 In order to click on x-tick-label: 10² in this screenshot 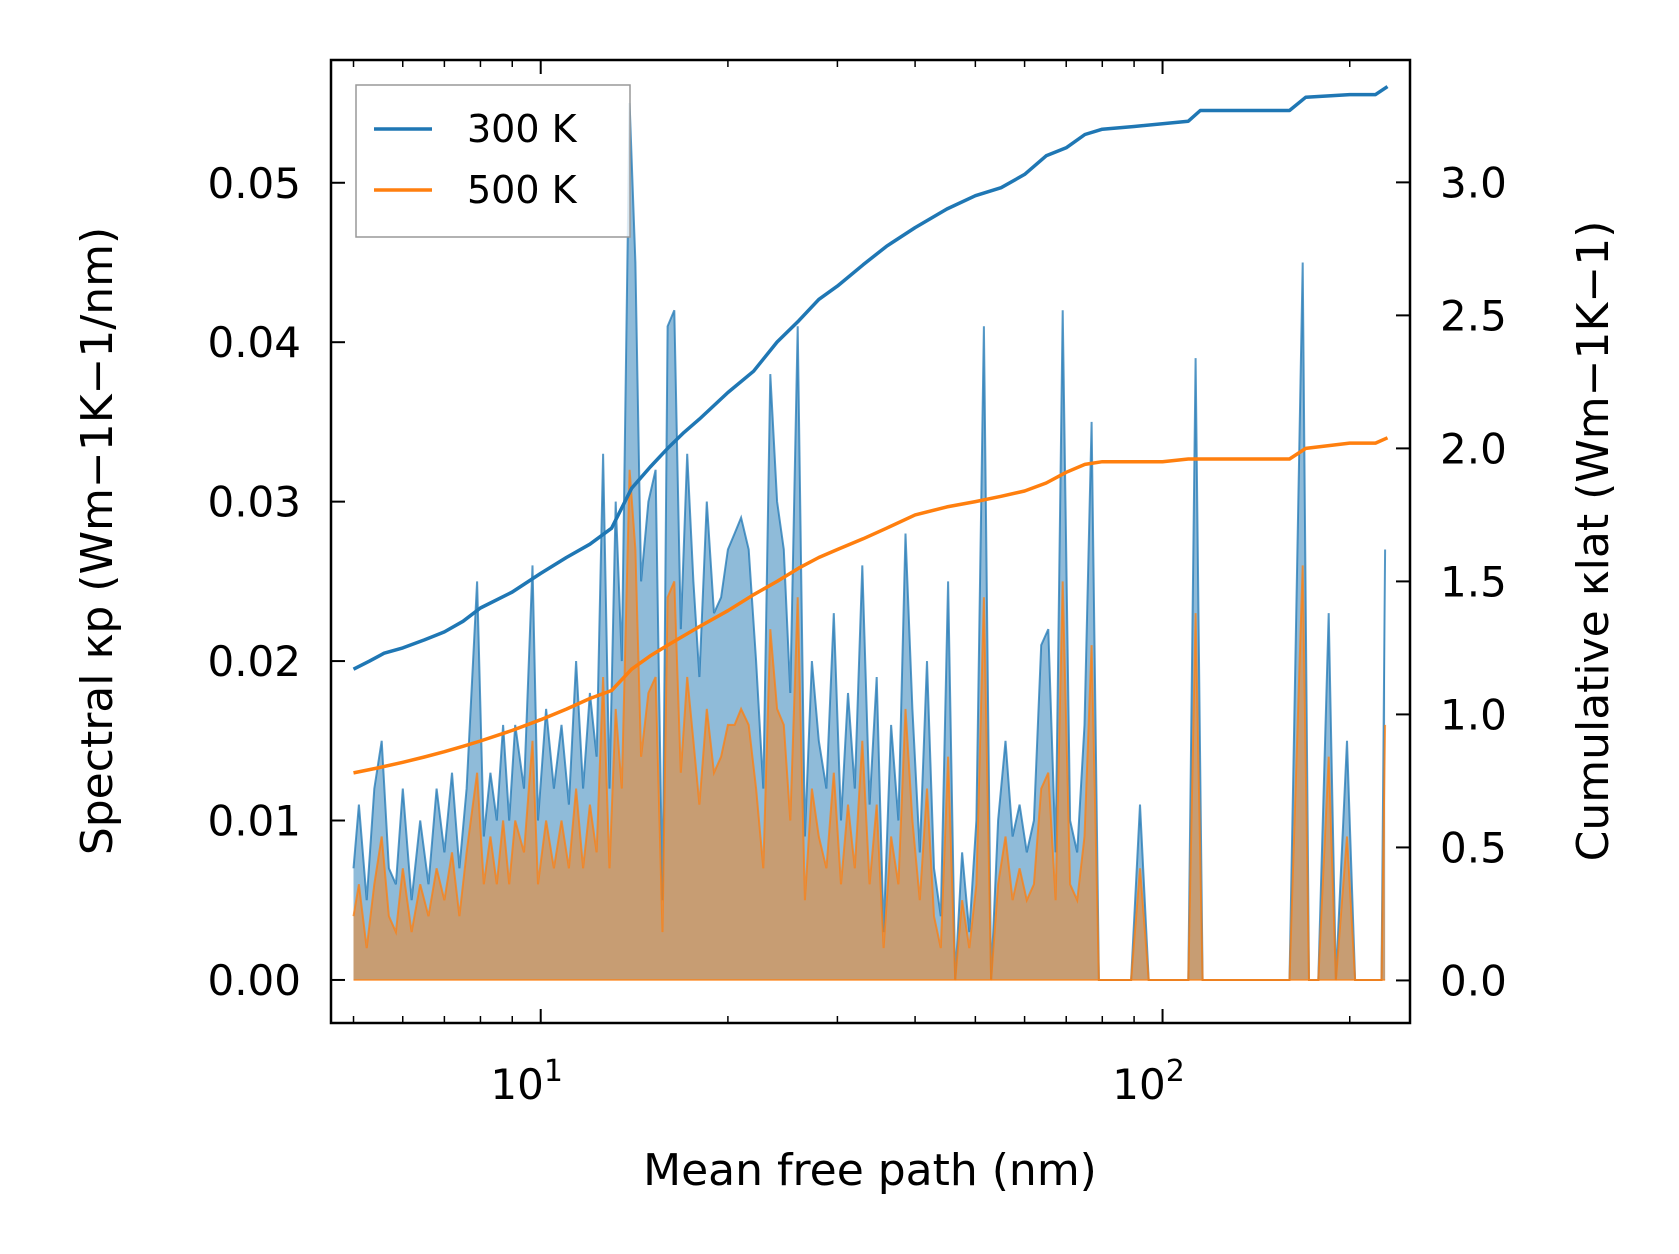, I will do `click(1148, 1081)`.